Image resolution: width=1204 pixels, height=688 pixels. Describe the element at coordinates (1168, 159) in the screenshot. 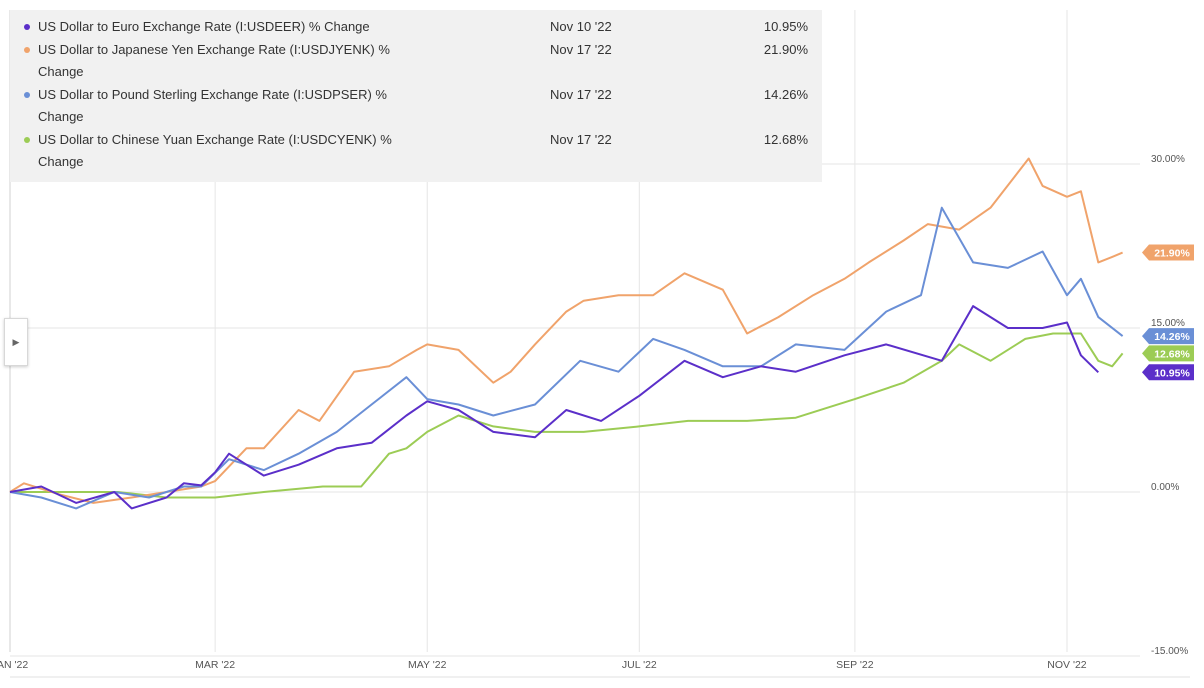

I see `y-tick-label: 30.00%` at that location.